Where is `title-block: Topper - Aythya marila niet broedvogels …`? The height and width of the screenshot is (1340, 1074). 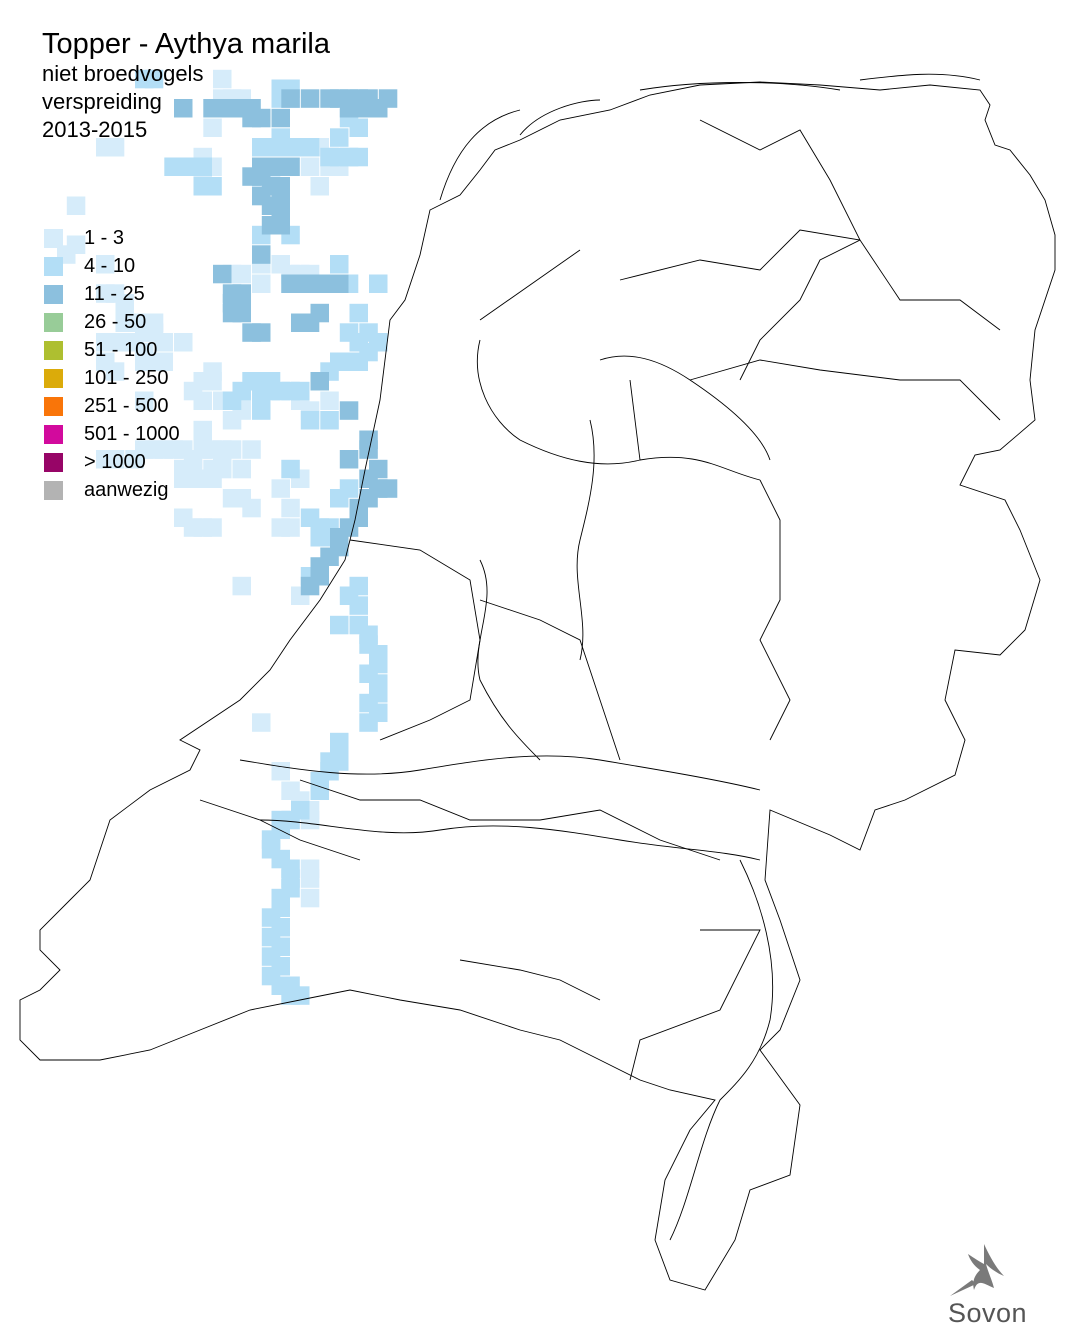
title-block: Topper - Aythya marila niet broedvogels … is located at coordinates (186, 86).